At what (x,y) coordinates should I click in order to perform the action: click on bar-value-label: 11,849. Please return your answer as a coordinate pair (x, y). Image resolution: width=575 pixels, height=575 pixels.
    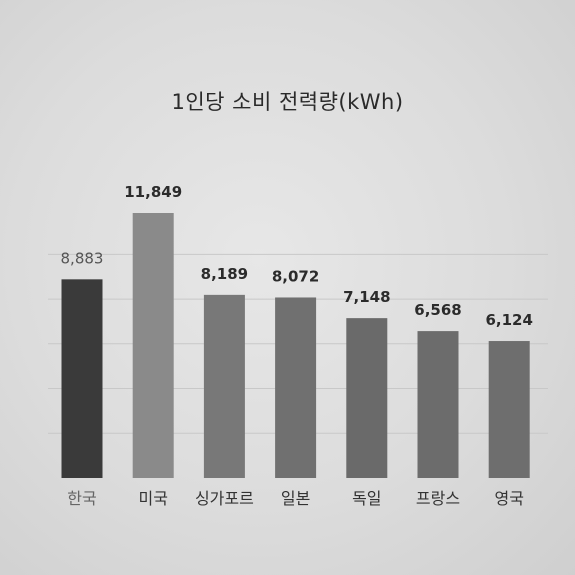
    Looking at the image, I should click on (153, 192).